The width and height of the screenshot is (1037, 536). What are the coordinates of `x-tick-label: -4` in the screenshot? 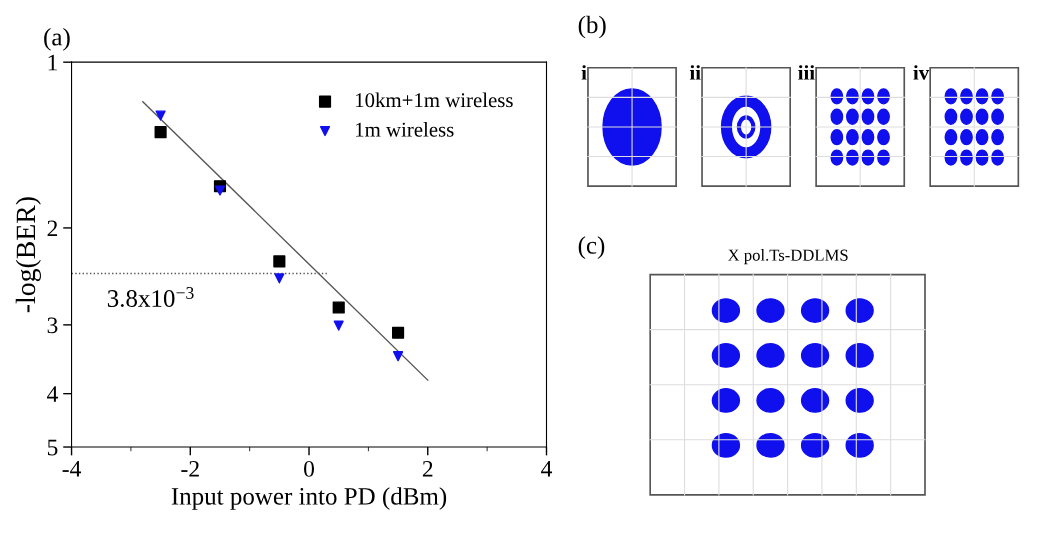 It's located at (72, 469).